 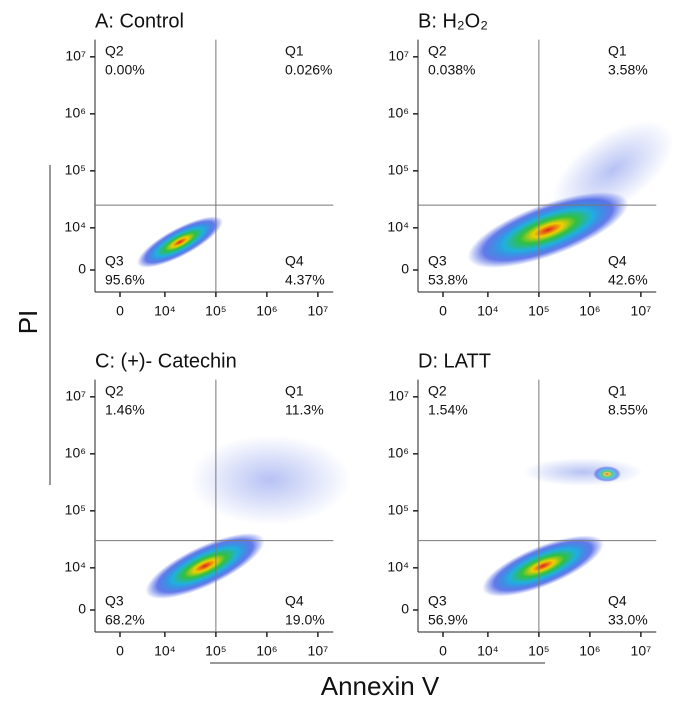 I want to click on quadrant-percent: 42.6%, so click(x=628, y=280).